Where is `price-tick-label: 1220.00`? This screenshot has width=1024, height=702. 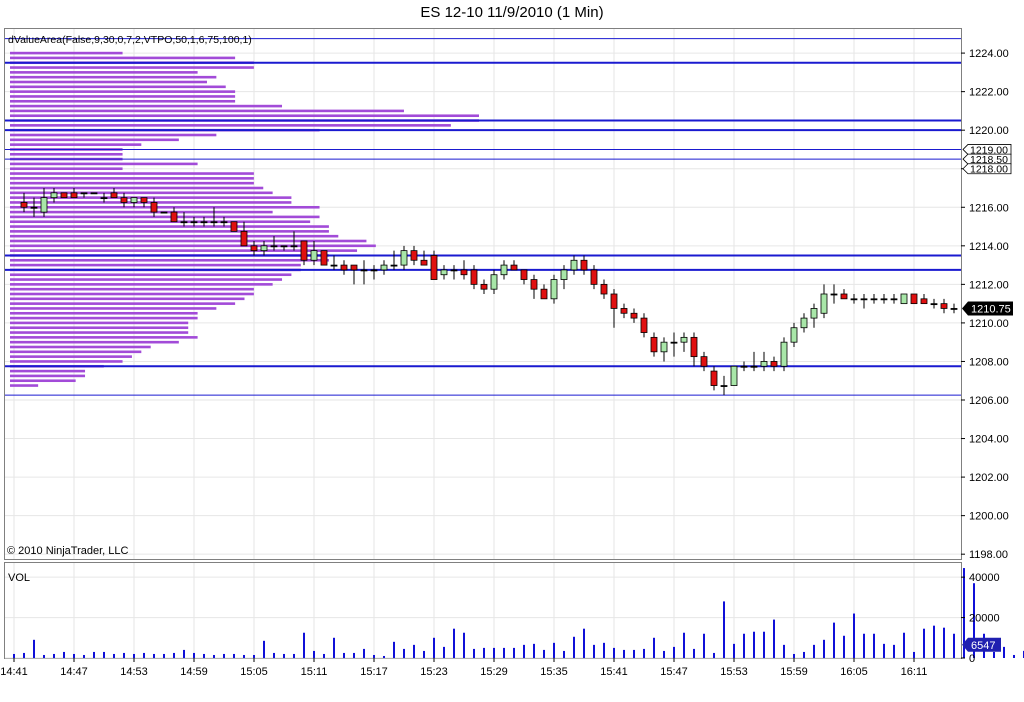
price-tick-label: 1220.00 is located at coordinates (989, 131).